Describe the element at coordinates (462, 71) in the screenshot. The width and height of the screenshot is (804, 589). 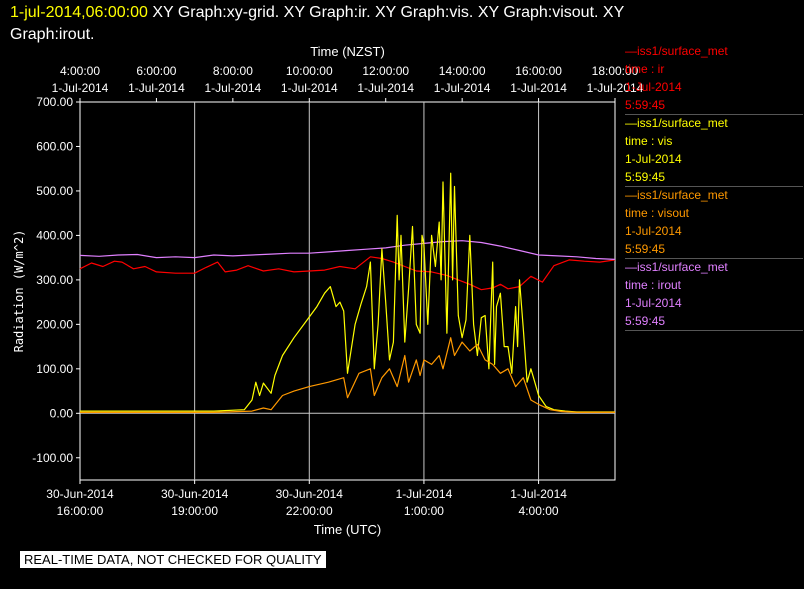
I see `x2-tick-label-time: 14:00:00` at that location.